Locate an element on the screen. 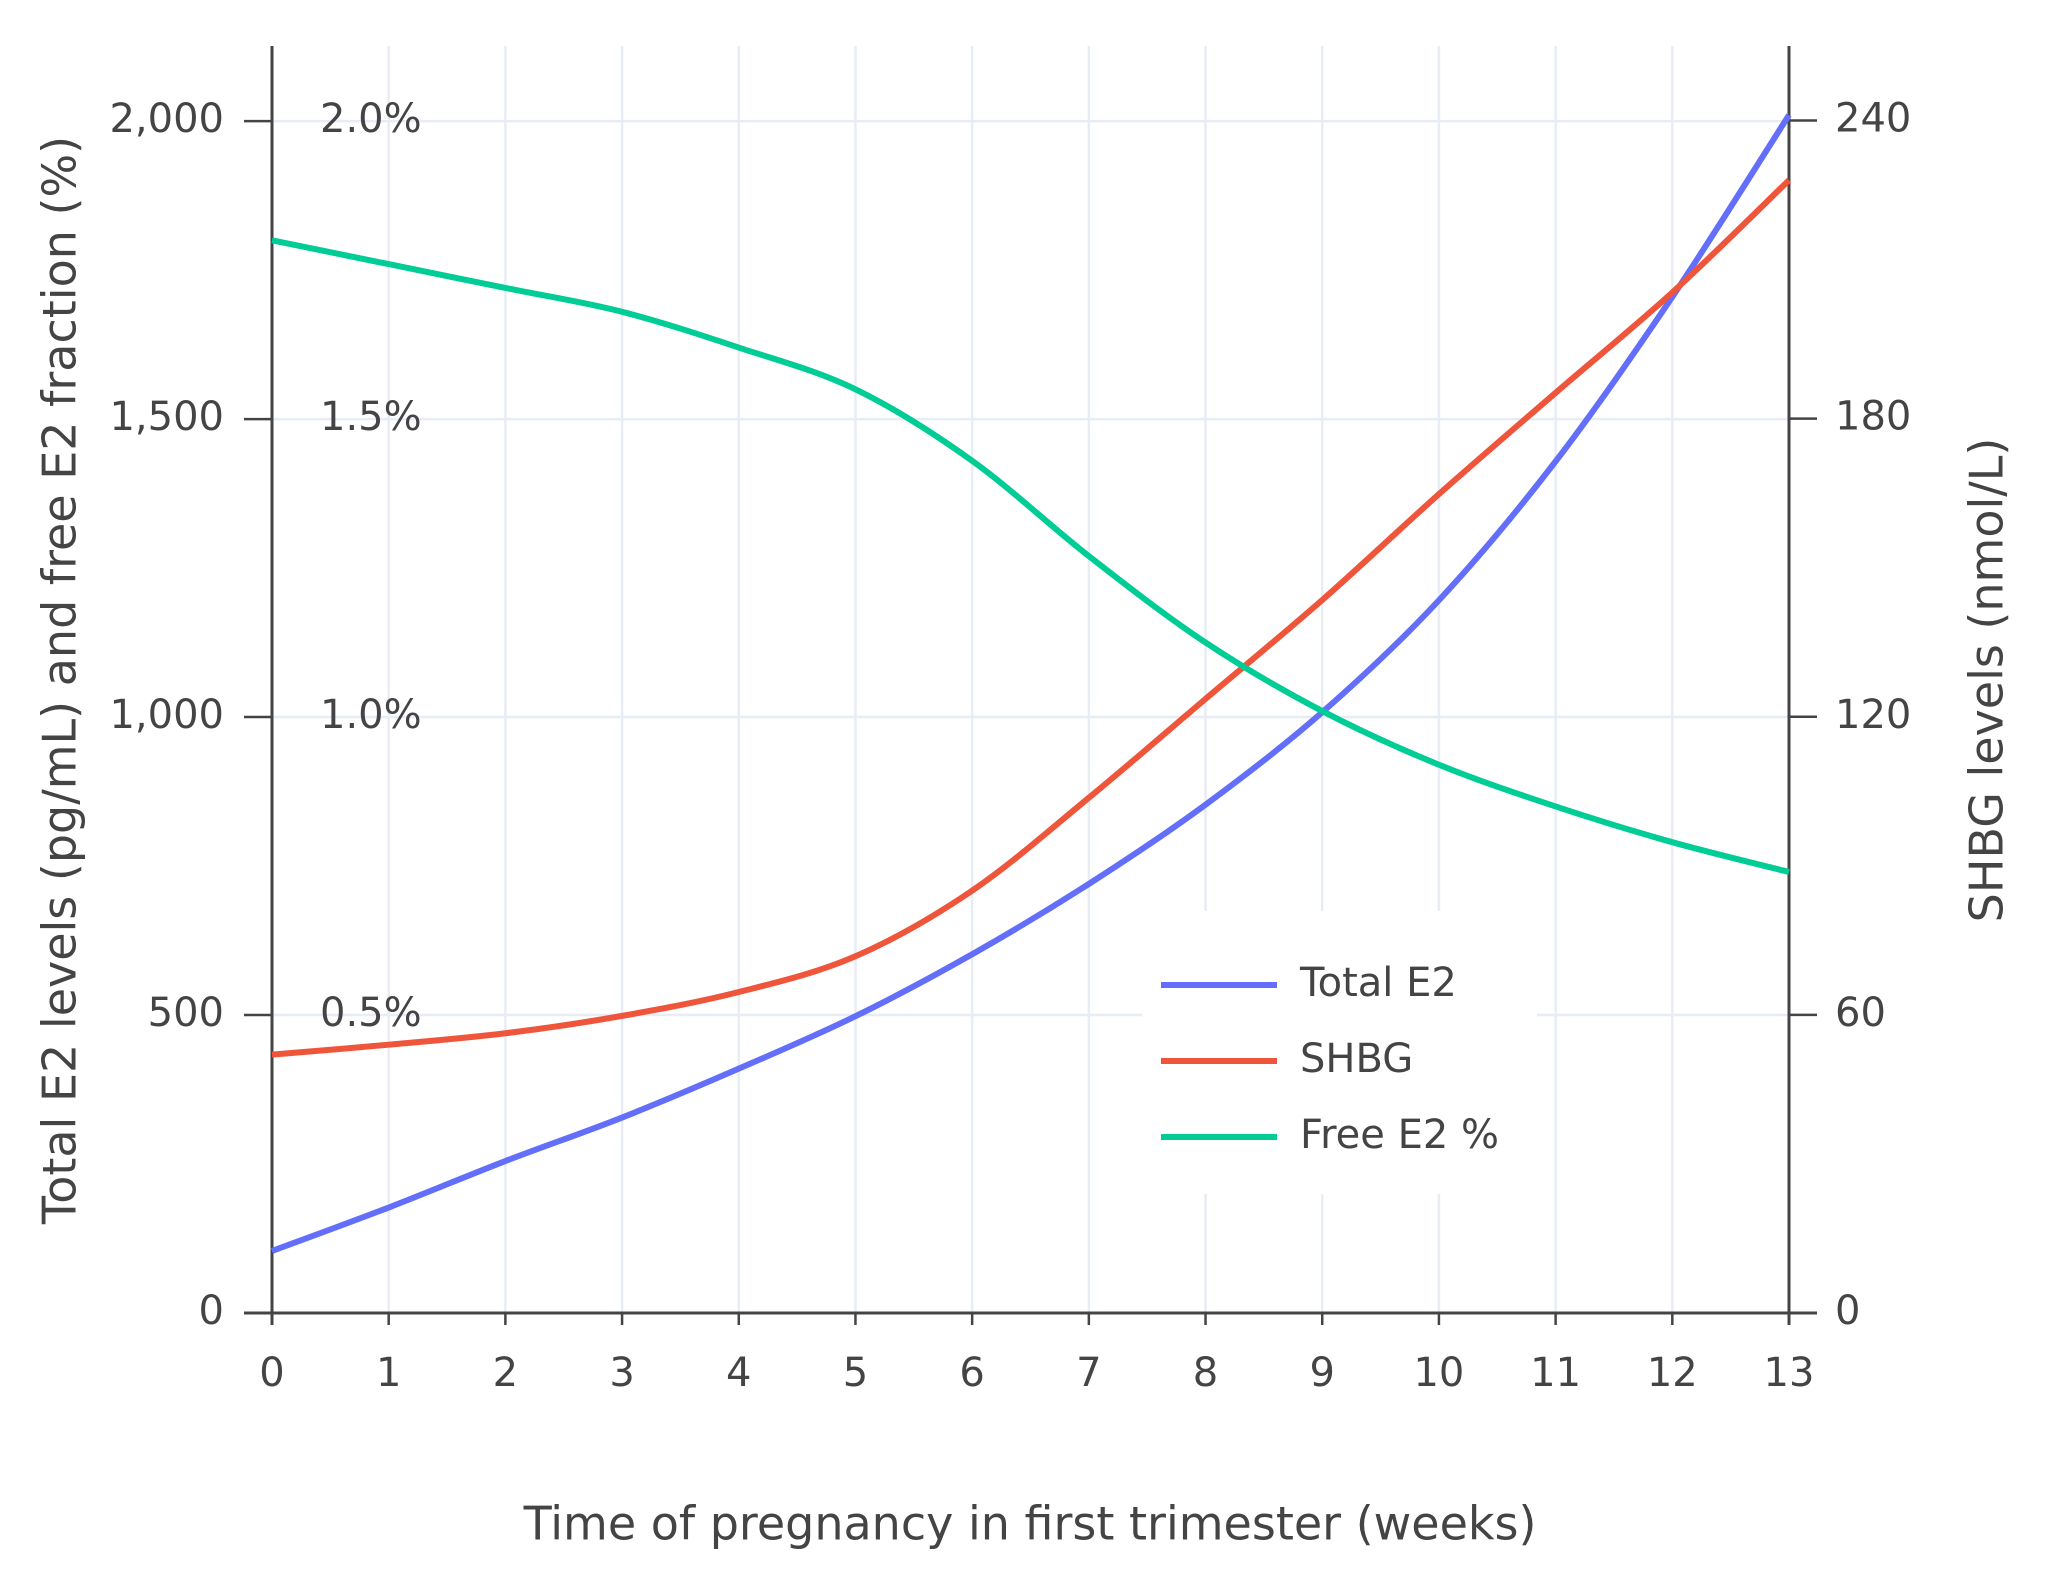 Image resolution: width=2048 pixels, height=1583 pixels. y3-tick-label: 1.0% is located at coordinates (371, 715).